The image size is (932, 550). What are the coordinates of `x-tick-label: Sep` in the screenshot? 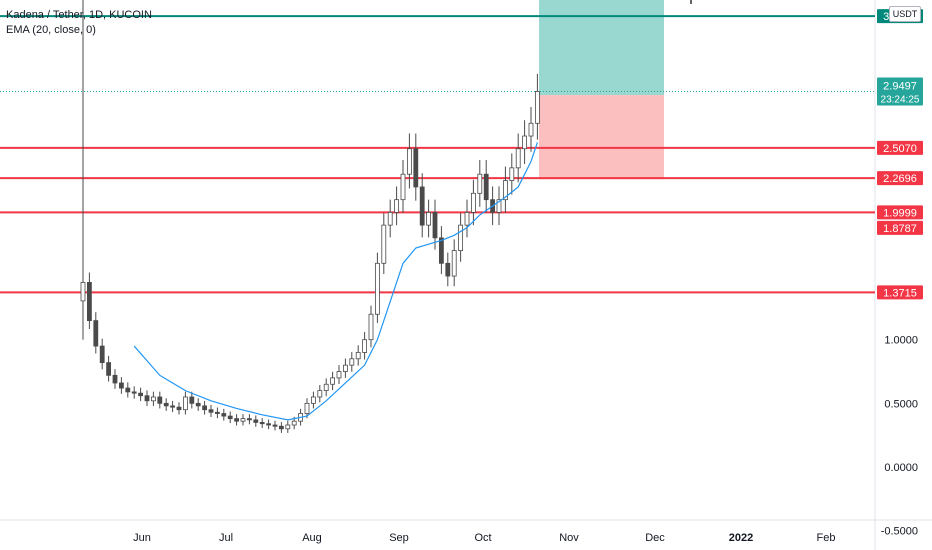 It's located at (399, 538).